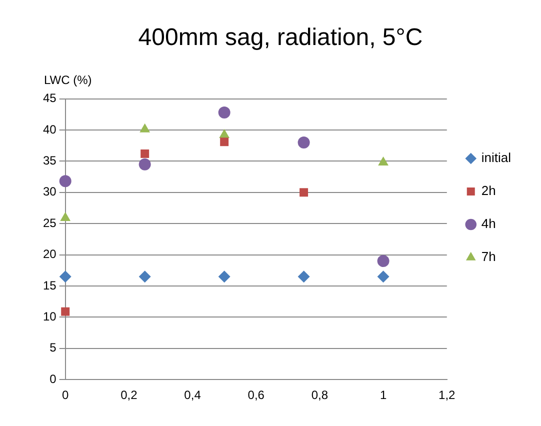  I want to click on y-tick-label: 5, so click(53, 347).